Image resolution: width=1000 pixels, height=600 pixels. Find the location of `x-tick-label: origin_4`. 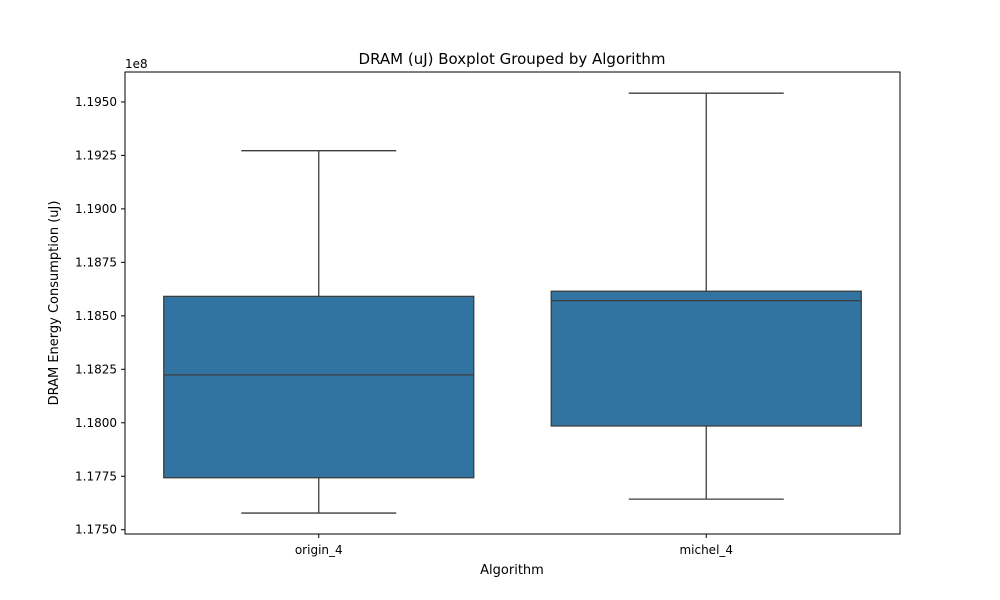

x-tick-label: origin_4 is located at coordinates (319, 550).